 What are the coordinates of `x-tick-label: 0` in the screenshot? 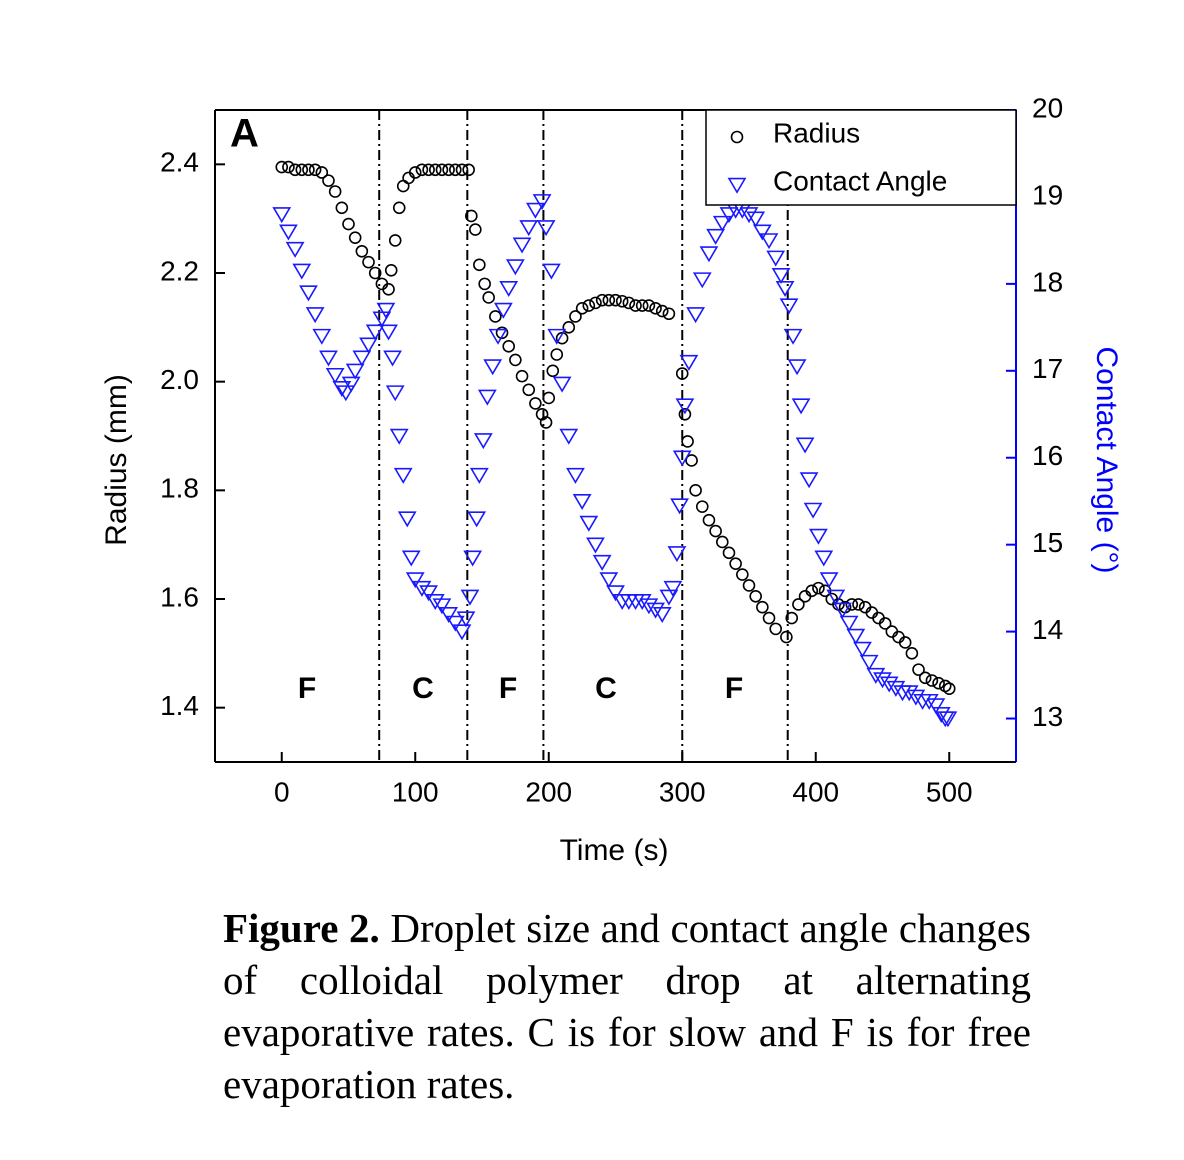 It's located at (282, 791).